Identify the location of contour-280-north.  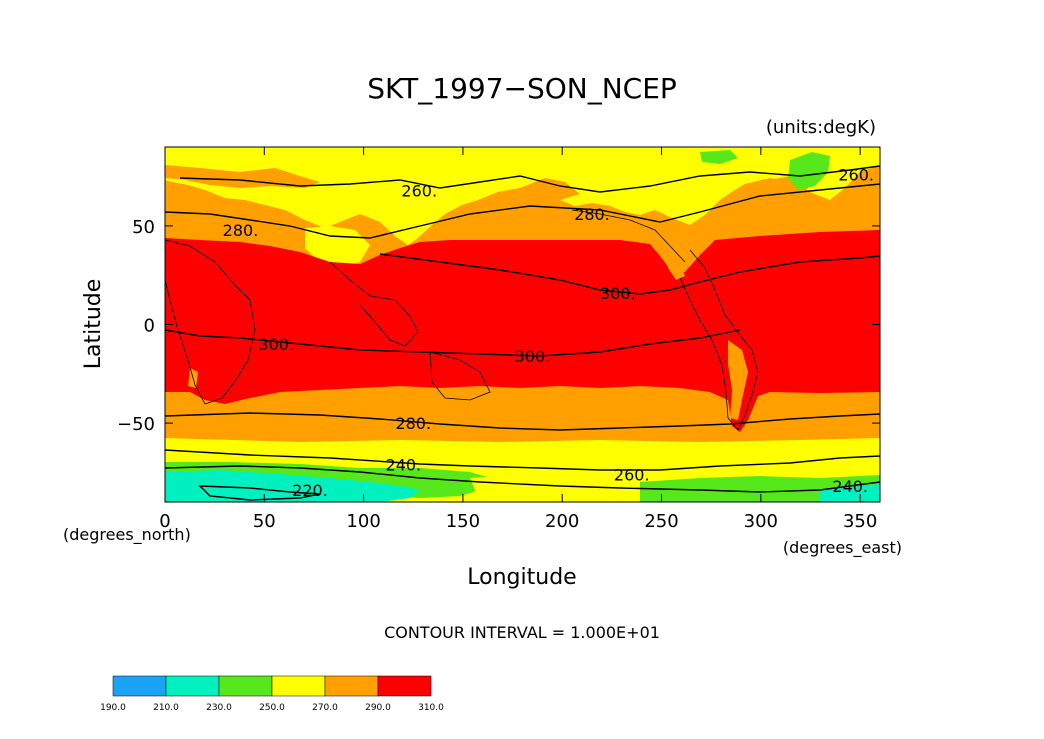
(522, 211).